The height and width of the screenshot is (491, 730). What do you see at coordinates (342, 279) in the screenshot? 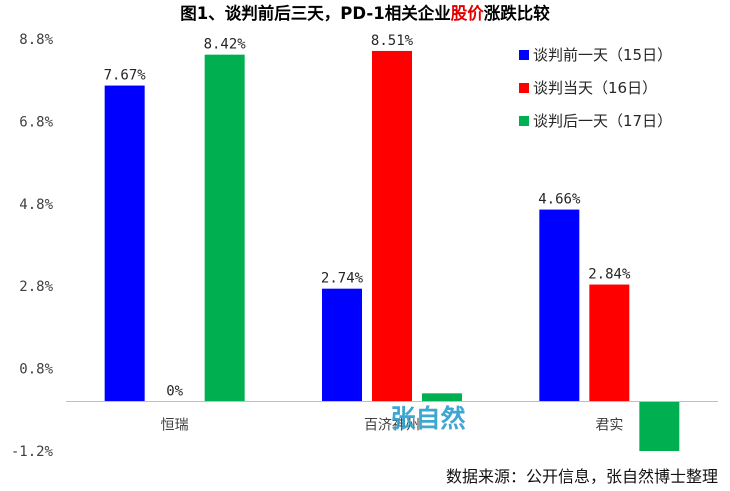
I see `bar-value-label: 2.74%` at bounding box center [342, 279].